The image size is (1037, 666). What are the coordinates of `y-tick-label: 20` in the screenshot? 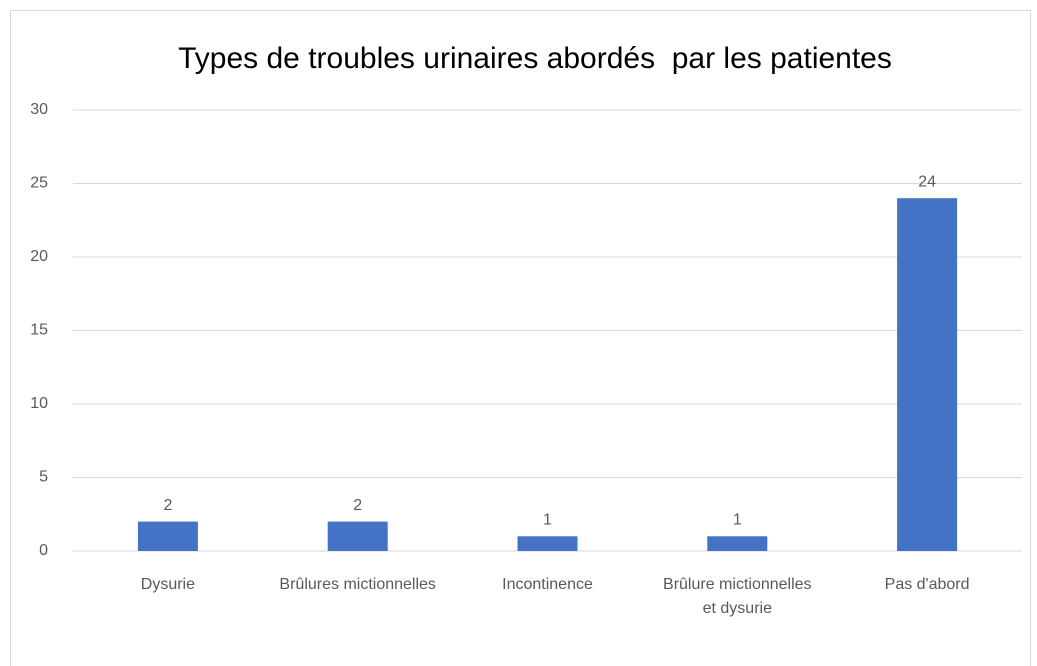 It's located at (39, 256).